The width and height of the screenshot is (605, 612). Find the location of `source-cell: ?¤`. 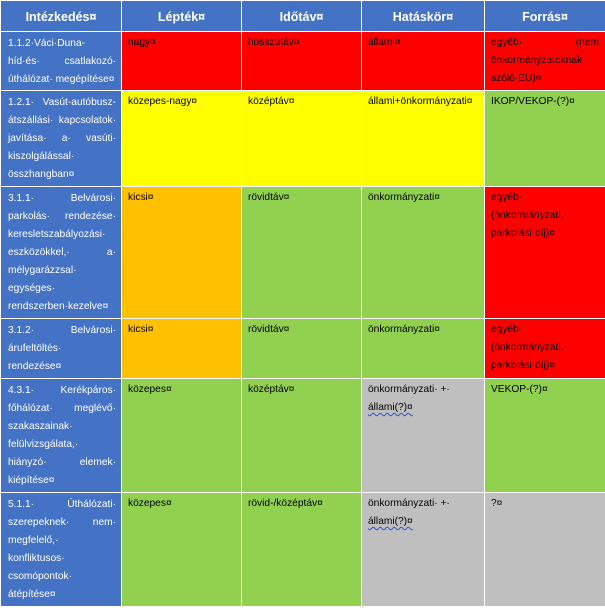

source-cell: ?¤ is located at coordinates (544, 549).